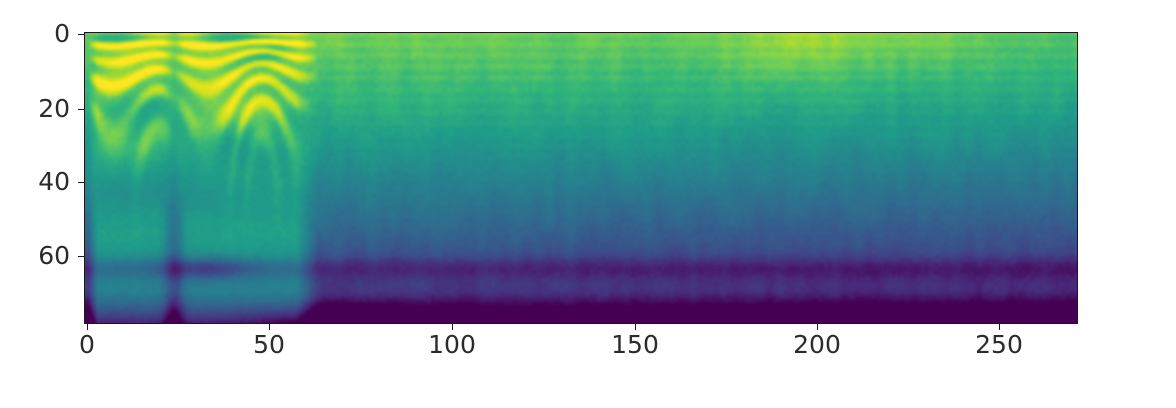  What do you see at coordinates (817, 344) in the screenshot?
I see `x-tick-label: 200` at bounding box center [817, 344].